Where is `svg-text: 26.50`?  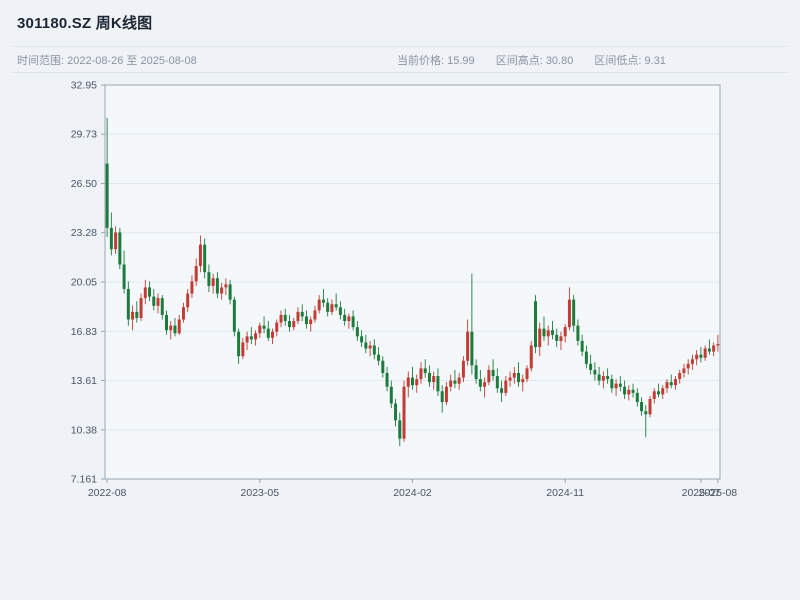
svg-text: 26.50 is located at coordinates (84, 184).